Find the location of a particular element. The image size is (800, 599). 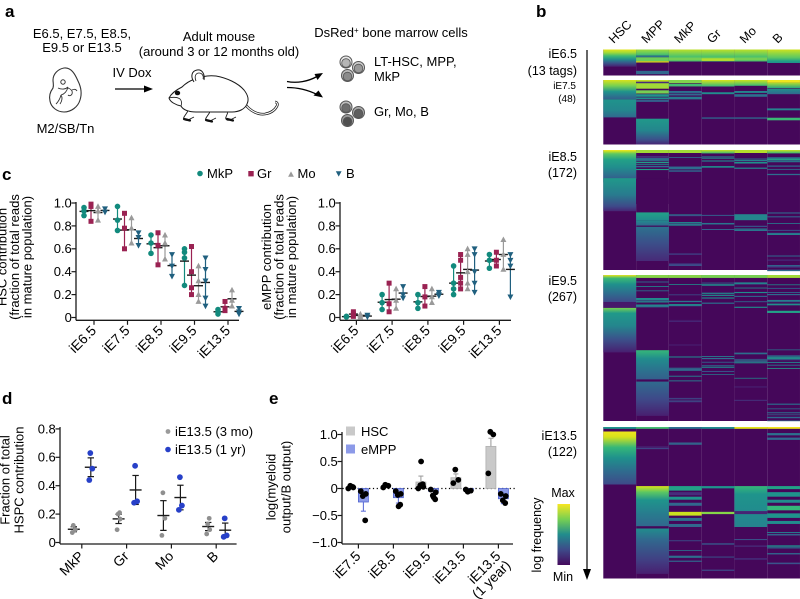

svg-text: (122) is located at coordinates (562, 452).